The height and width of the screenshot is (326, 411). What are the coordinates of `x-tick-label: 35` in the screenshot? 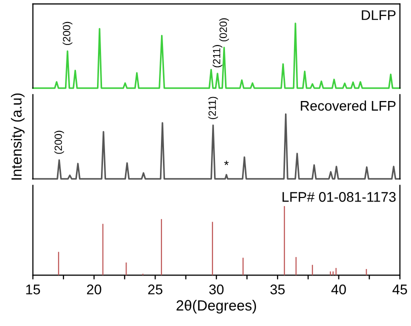 It's located at (277, 289).